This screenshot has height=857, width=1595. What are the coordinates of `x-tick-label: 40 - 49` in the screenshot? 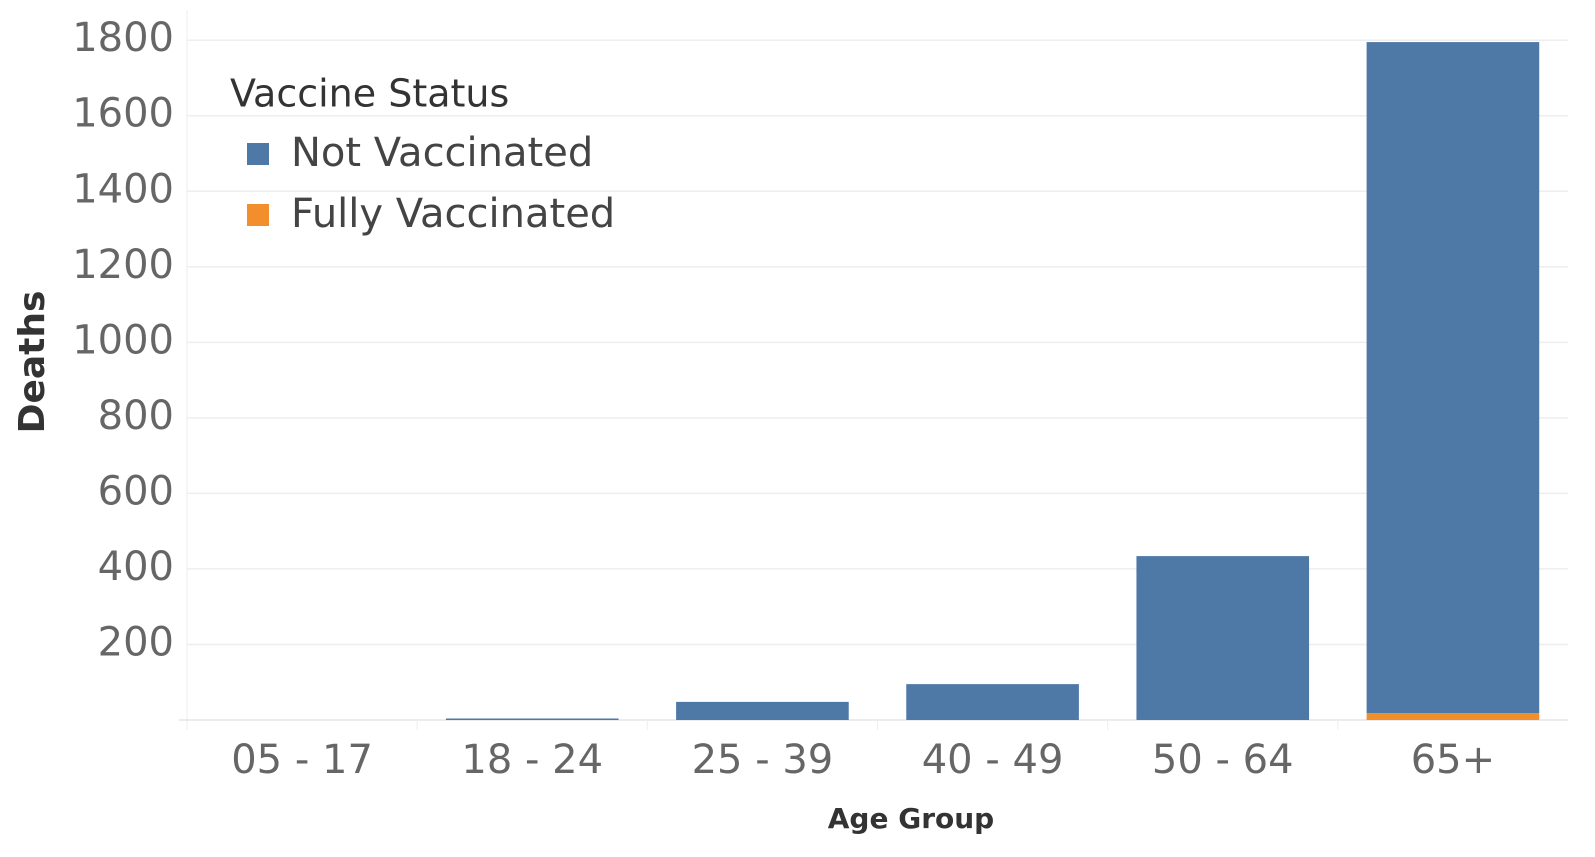 It's located at (993, 760).